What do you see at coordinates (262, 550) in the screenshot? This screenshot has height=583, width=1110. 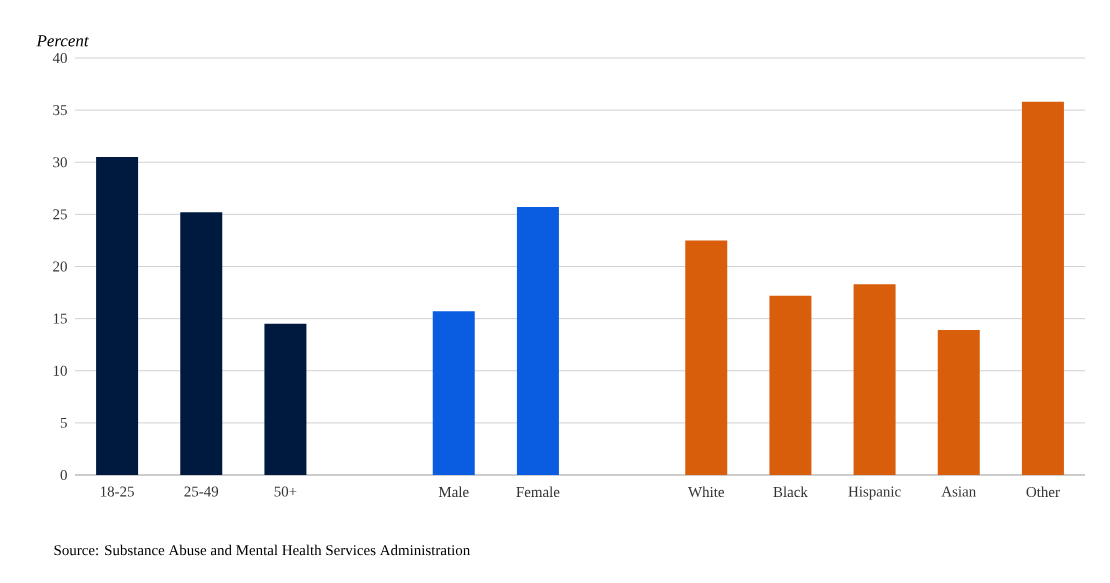 I see `source-note: Source: Substance Abuse and Mental Health Services Administration` at bounding box center [262, 550].